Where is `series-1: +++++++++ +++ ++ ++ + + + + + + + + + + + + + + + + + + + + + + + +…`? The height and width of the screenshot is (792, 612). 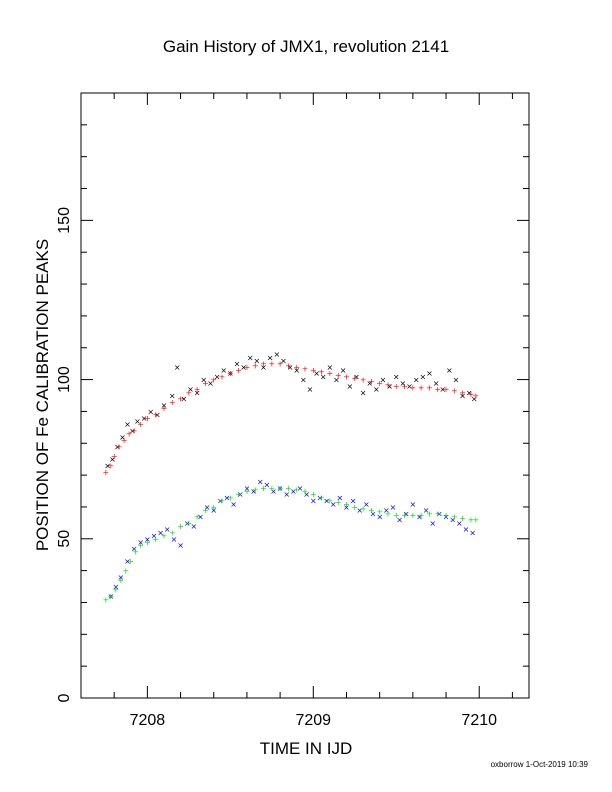 series-1: +++++++++ +++ ++ ++ + + + + + + + + + + + + + + + + + + + + + + + +… is located at coordinates (291, 418).